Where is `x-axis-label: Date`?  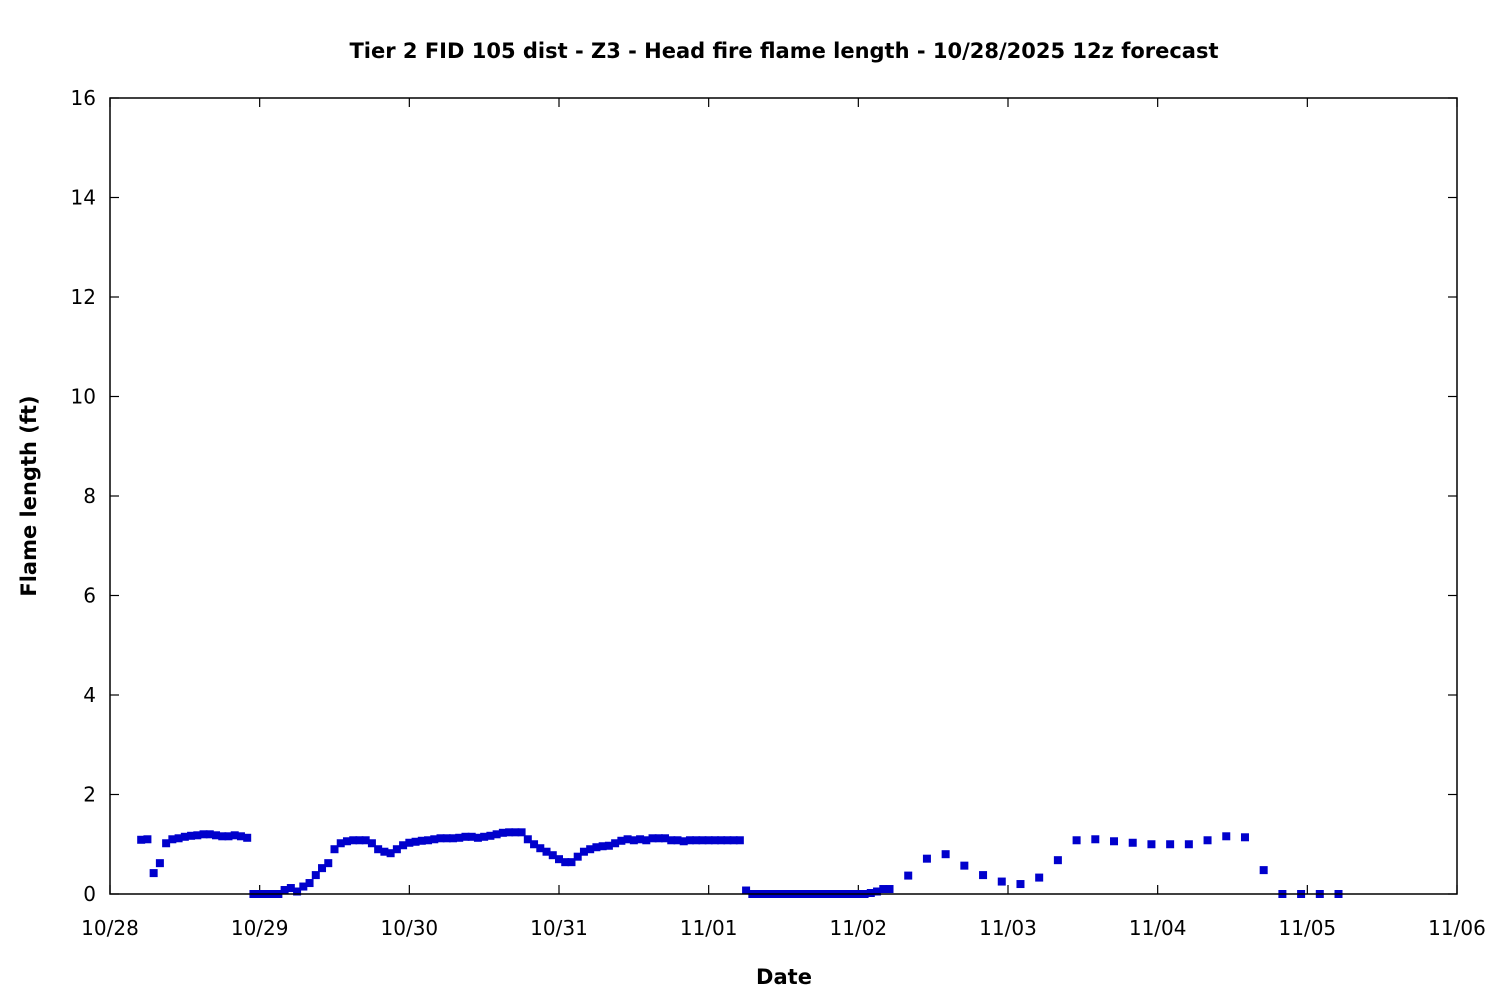
x-axis-label: Date is located at coordinates (784, 977).